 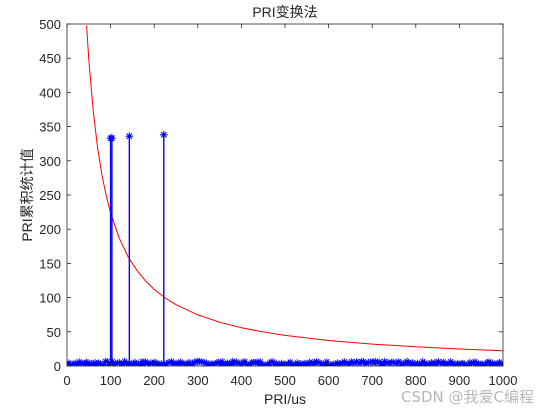 What do you see at coordinates (372, 380) in the screenshot?
I see `x-tick-label: 700` at bounding box center [372, 380].